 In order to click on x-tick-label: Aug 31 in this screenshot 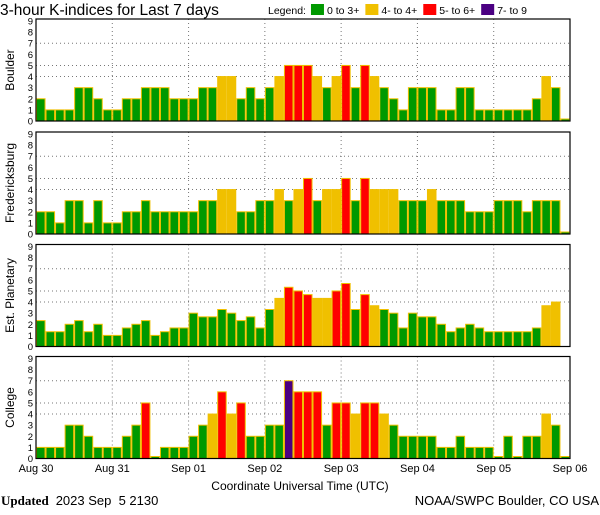, I will do `click(112, 469)`.